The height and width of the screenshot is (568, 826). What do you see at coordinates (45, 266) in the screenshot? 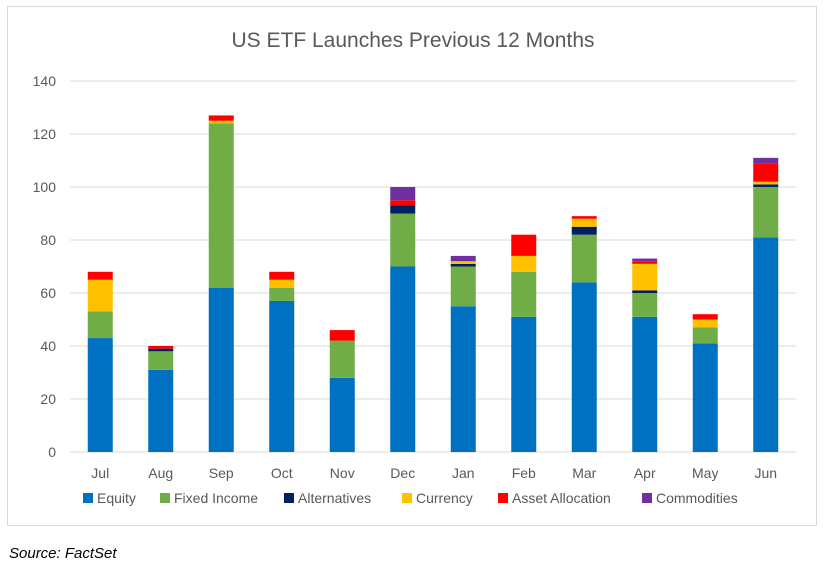
I see `y-axis-ticks: 0 20 40 60 80 100 120 140` at bounding box center [45, 266].